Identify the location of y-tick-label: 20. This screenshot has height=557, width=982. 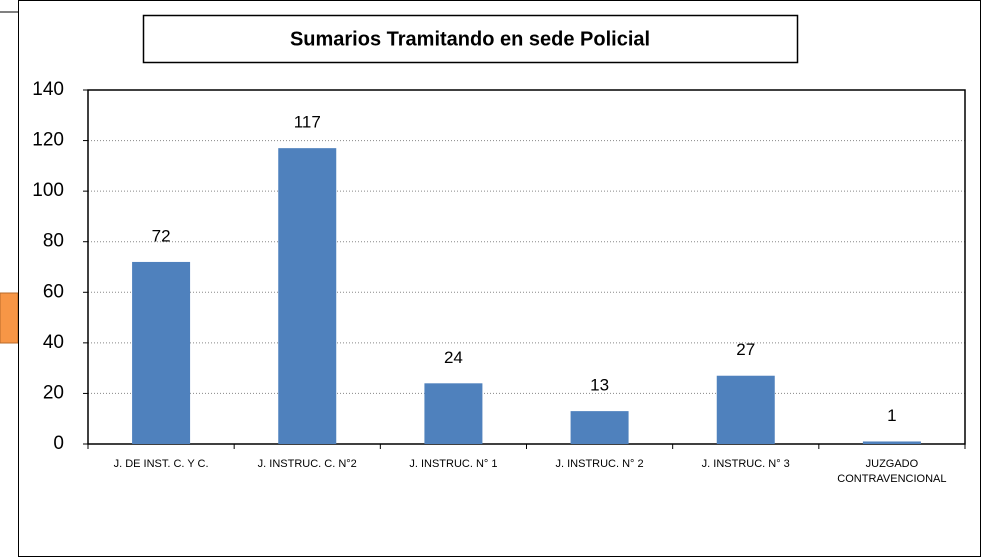
(53, 392).